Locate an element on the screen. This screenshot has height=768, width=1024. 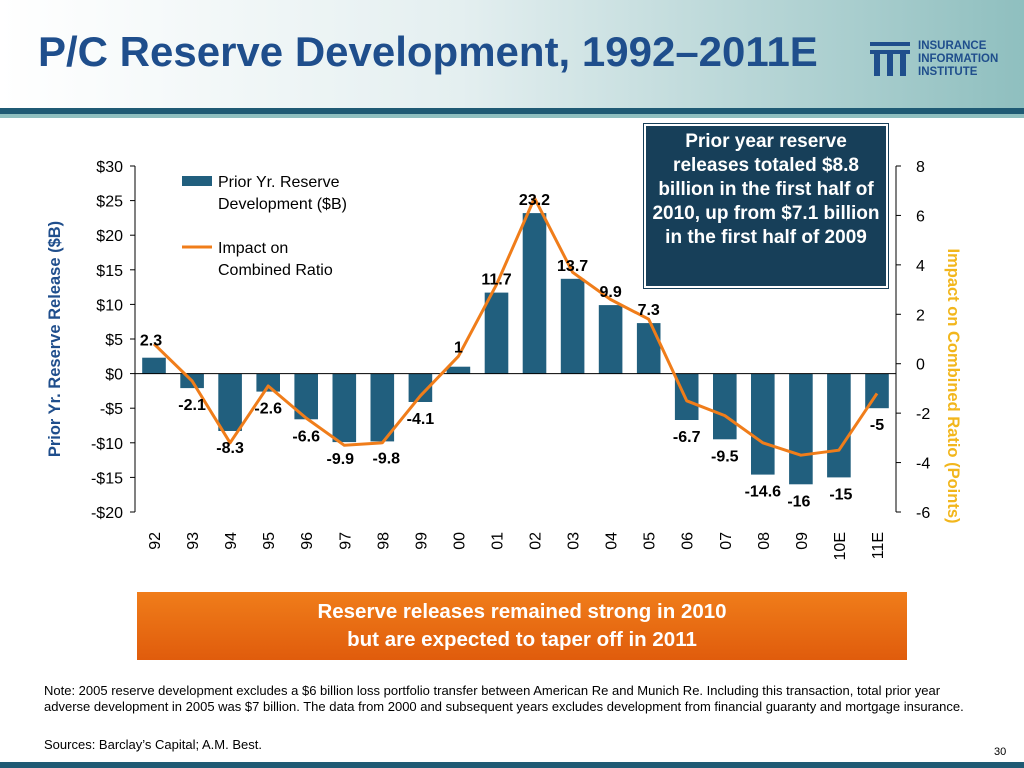
x-tick-label: 92 is located at coordinates (155, 541).